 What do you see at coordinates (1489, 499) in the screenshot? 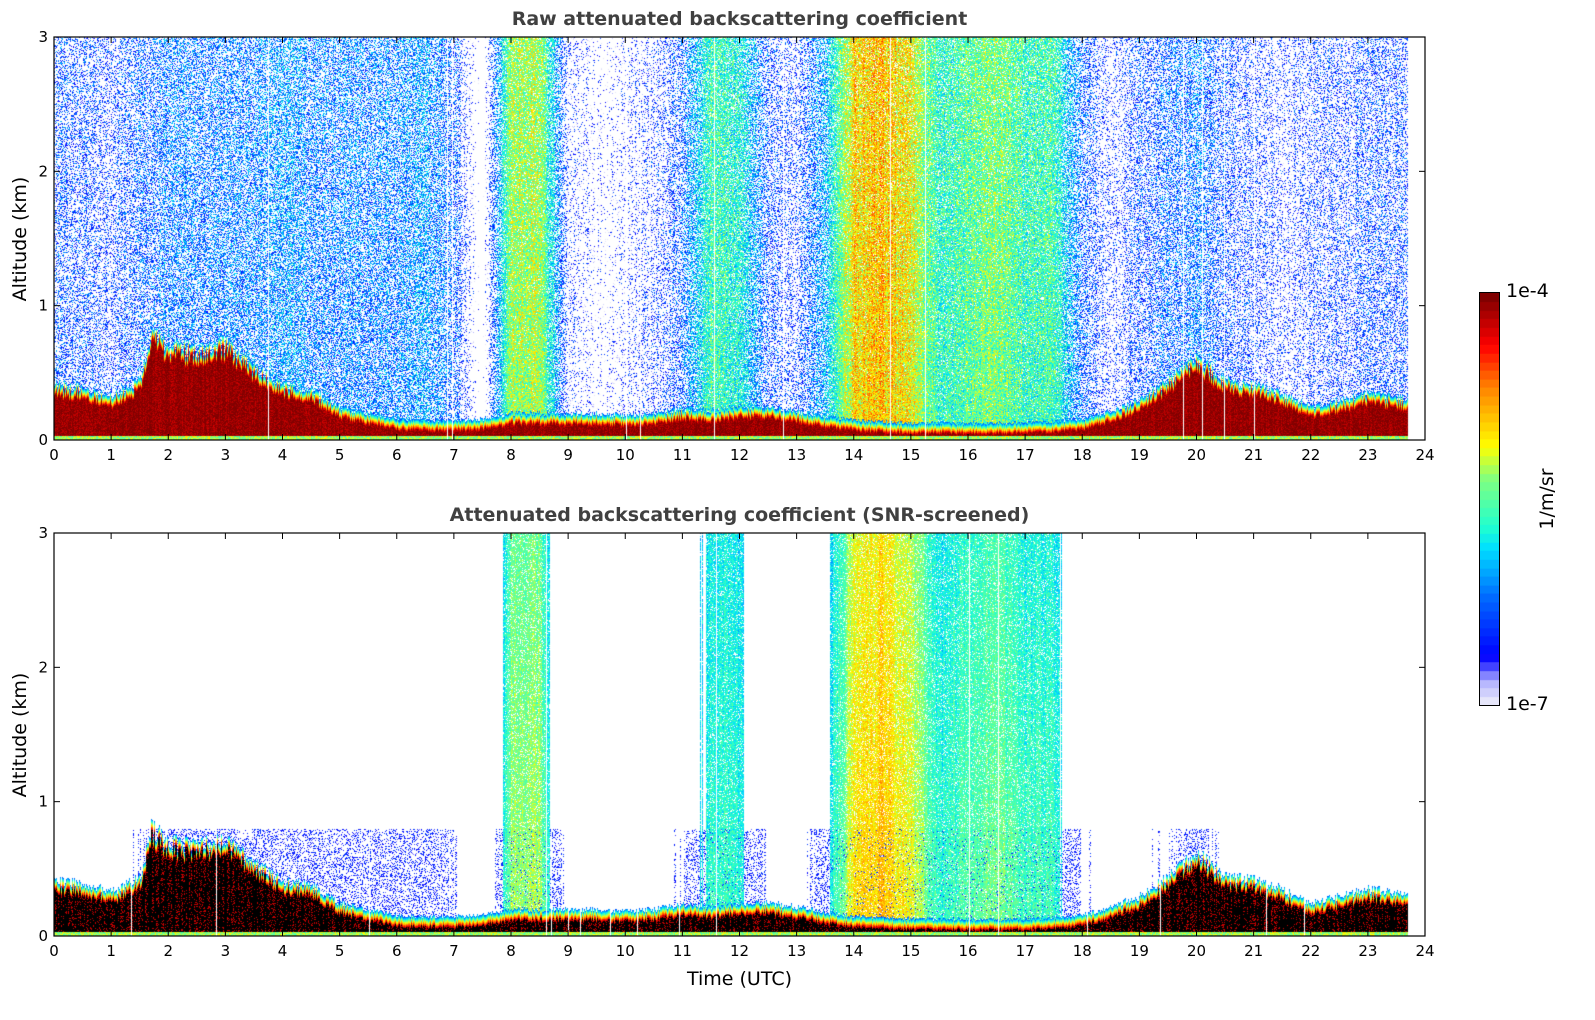
I see `colorbar` at bounding box center [1489, 499].